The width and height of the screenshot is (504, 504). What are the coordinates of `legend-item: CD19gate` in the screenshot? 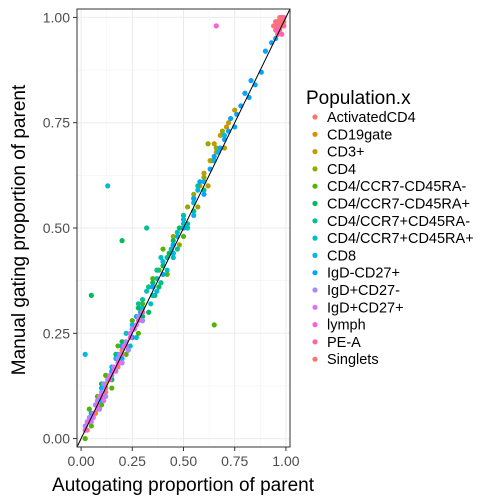 It's located at (352, 135).